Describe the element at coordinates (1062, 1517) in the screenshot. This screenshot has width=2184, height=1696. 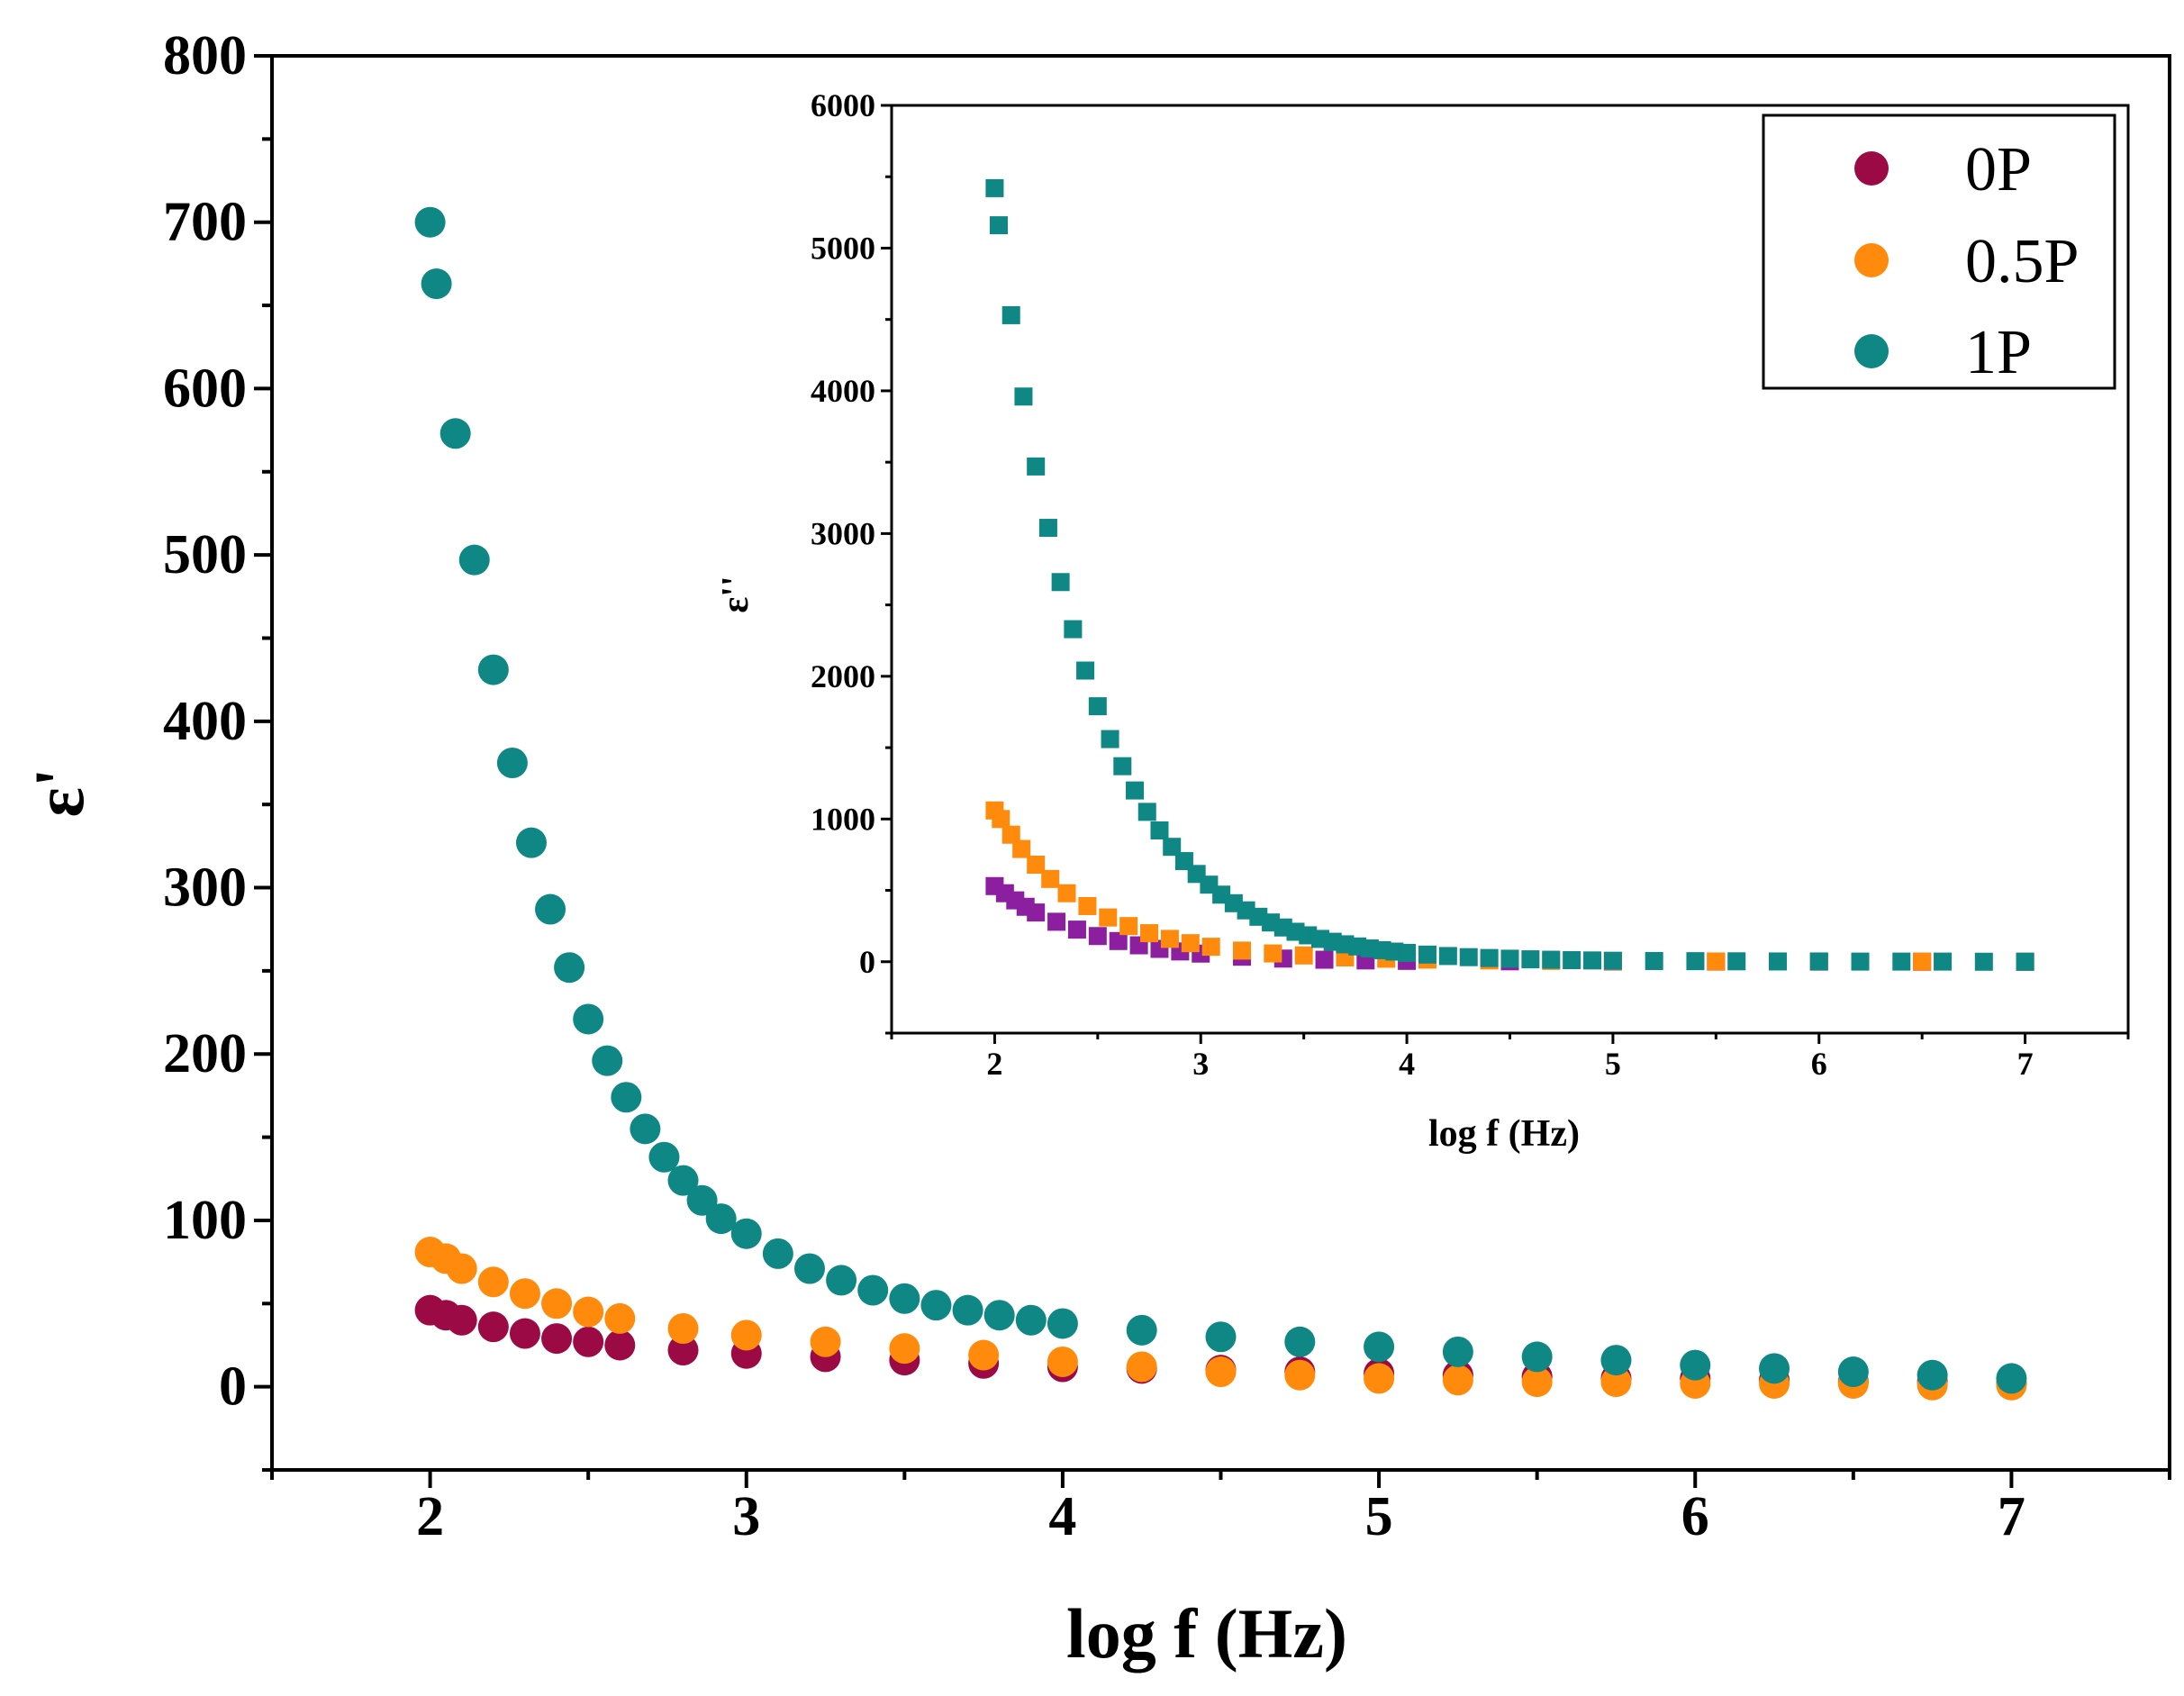
I see `main-x-tick-label: 4` at that location.